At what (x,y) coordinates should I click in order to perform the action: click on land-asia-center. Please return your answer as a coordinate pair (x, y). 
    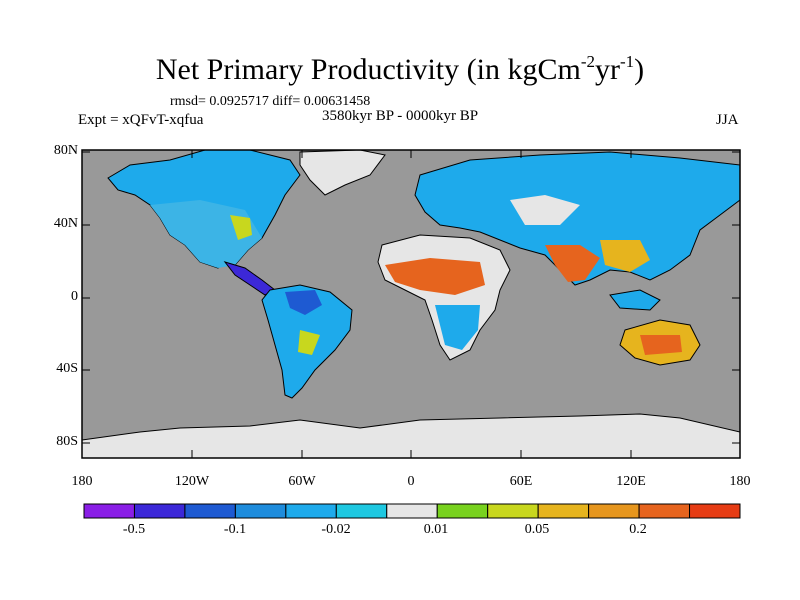
    Looking at the image, I should click on (545, 210).